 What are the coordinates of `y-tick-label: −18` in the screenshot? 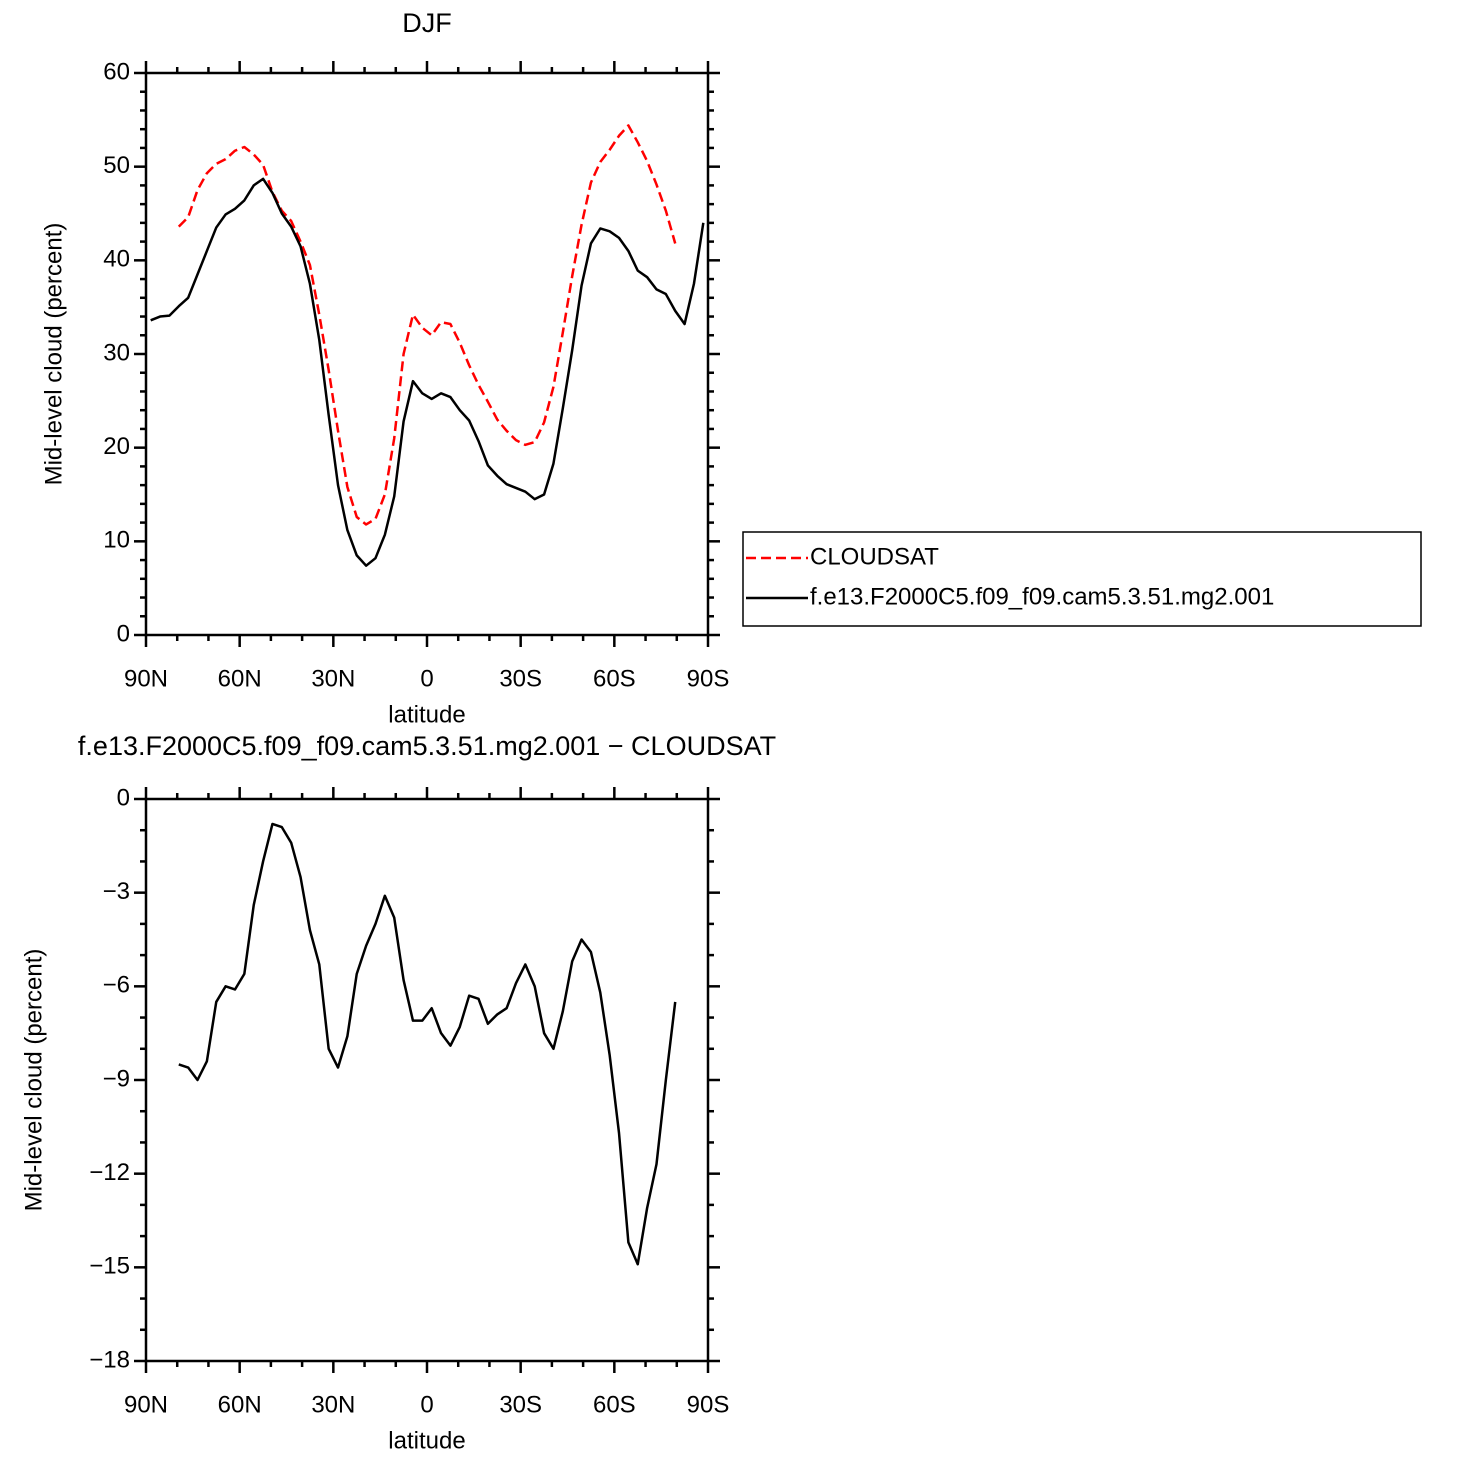 It's located at (109, 1359).